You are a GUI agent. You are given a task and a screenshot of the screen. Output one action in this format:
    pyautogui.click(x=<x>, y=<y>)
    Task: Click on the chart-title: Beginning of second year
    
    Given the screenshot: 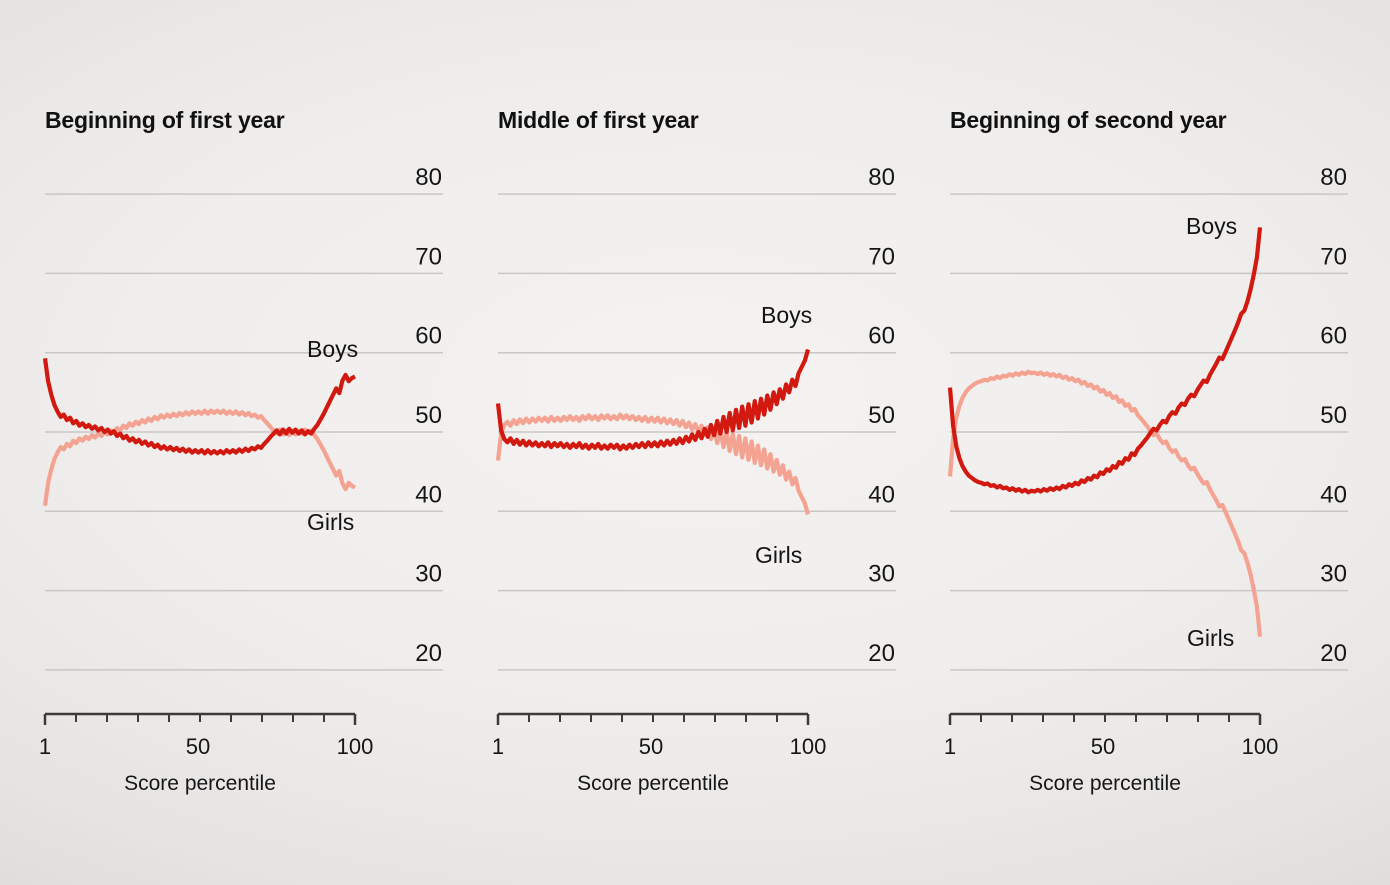 What is the action you would take?
    pyautogui.click(x=1088, y=120)
    